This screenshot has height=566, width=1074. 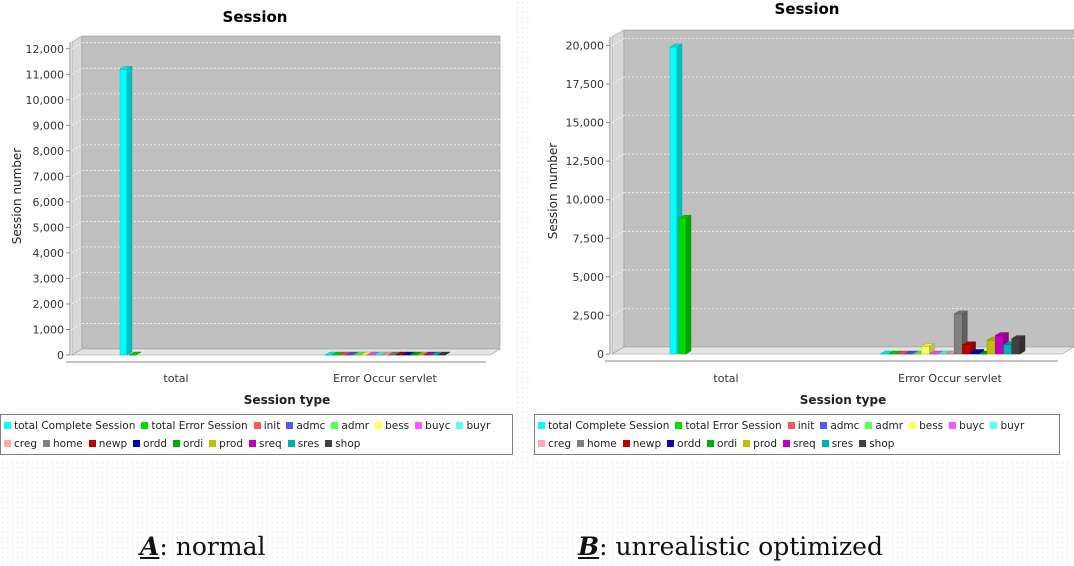 I want to click on legend-label: newp, so click(x=647, y=444).